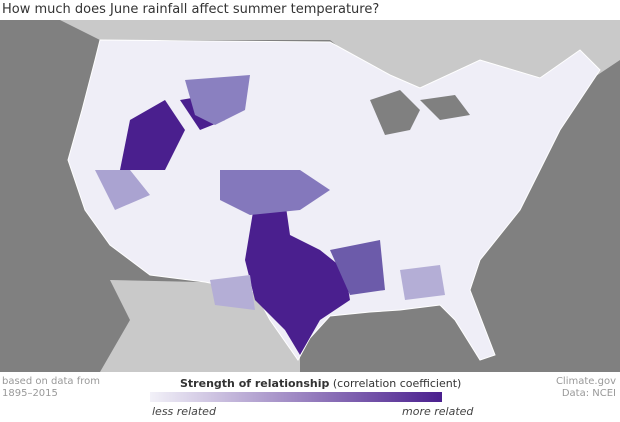 This screenshot has width=620, height=422. What do you see at coordinates (438, 411) in the screenshot?
I see `legend-high: more related` at bounding box center [438, 411].